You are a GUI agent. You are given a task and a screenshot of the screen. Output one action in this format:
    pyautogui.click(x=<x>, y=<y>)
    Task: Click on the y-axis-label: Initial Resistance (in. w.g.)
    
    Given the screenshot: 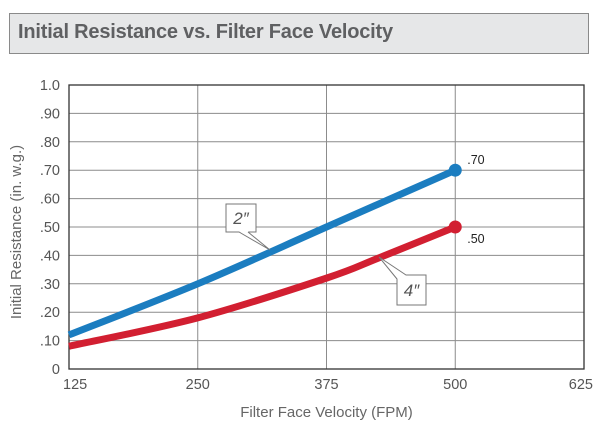 What is the action you would take?
    pyautogui.click(x=16, y=232)
    